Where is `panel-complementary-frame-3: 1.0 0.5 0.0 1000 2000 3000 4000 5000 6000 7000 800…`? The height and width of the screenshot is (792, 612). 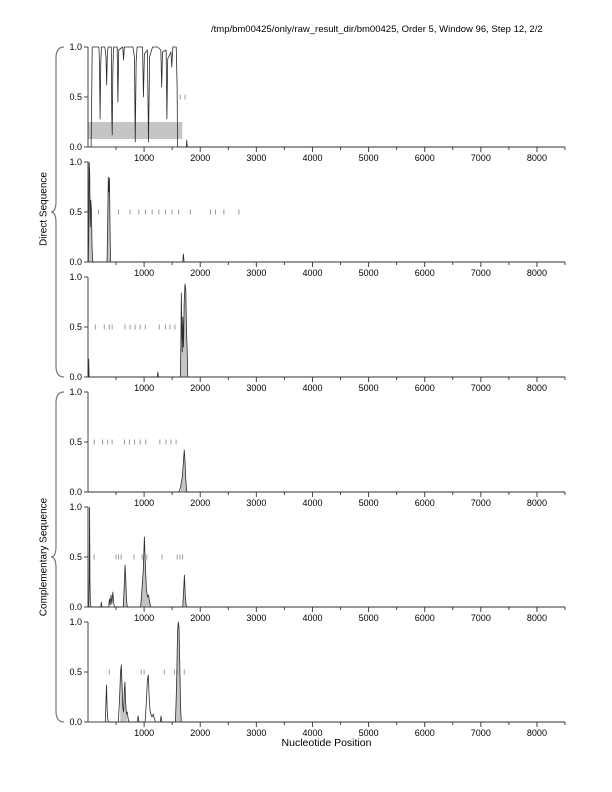
panel-complementary-frame-3: 1.0 0.5 0.0 1000 2000 3000 4000 5000 6000 7000 800… is located at coordinates (317, 677).